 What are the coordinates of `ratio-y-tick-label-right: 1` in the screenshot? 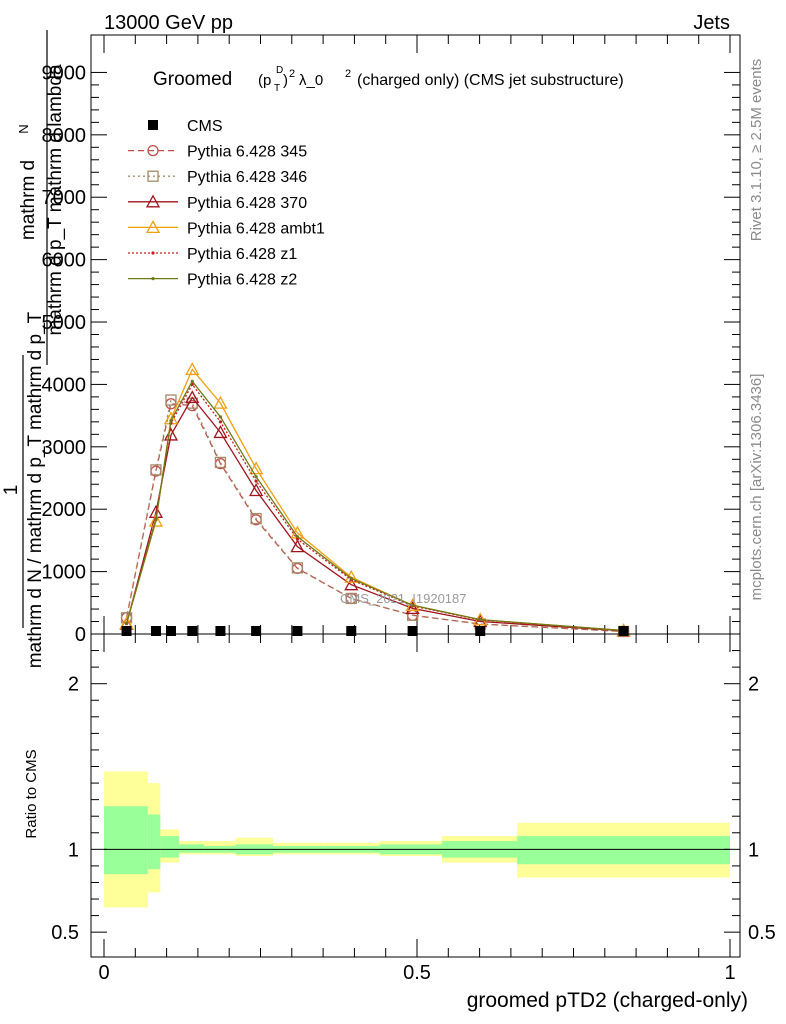 It's located at (753, 850).